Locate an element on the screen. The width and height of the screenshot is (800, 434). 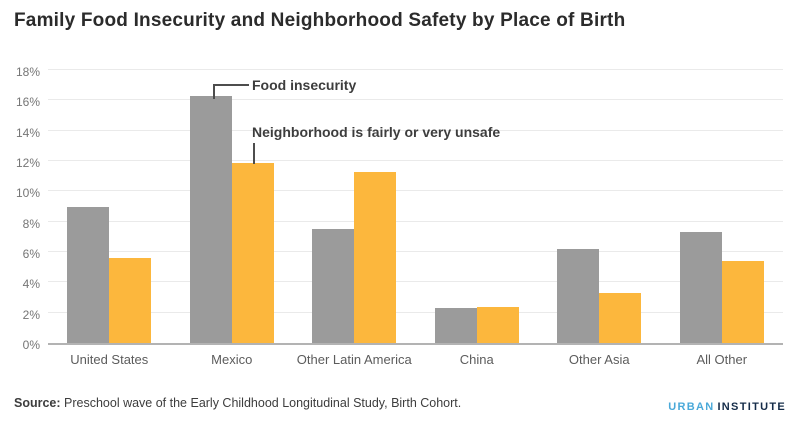
y-tick-label: 12% is located at coordinates (27, 163).